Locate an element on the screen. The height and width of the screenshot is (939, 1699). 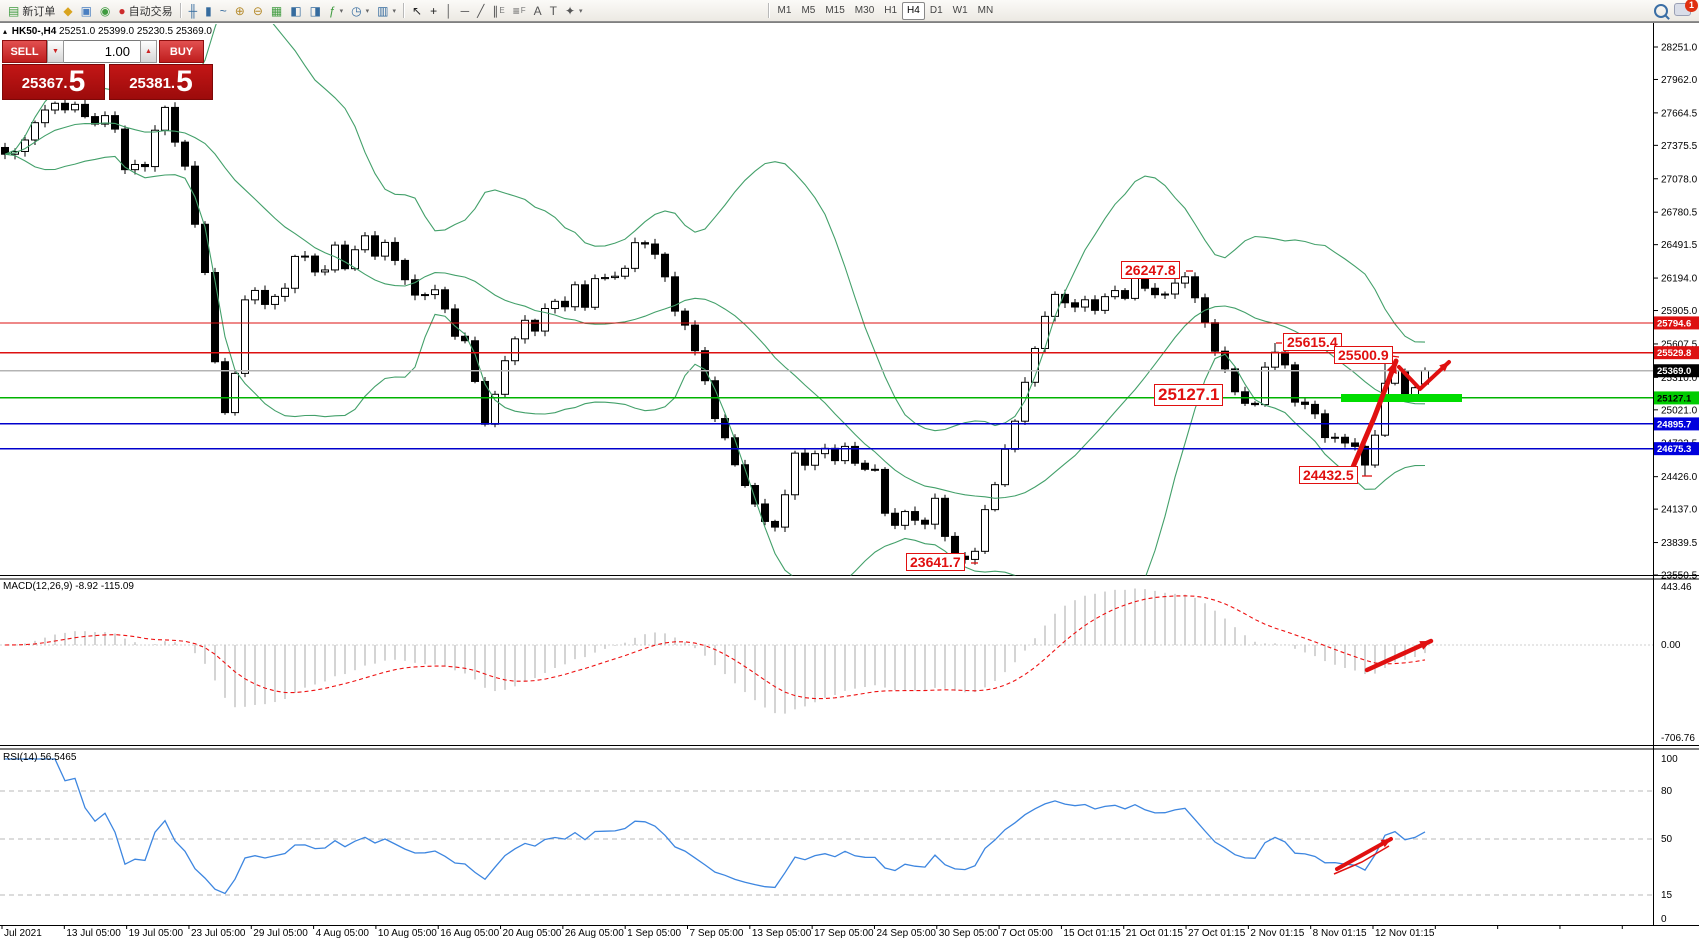
auto-scroll-button: ◧ is located at coordinates (295, 11).